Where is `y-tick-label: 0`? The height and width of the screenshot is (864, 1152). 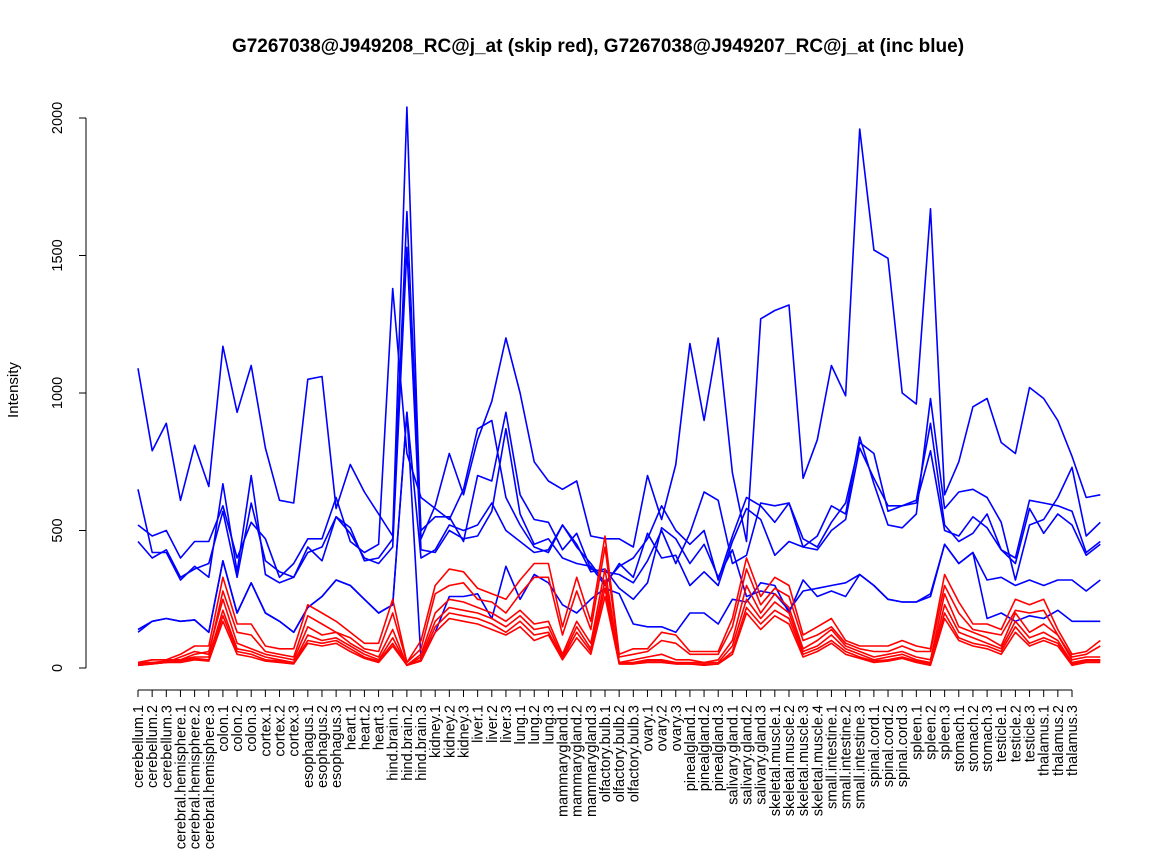
y-tick-label: 0 is located at coordinates (58, 668).